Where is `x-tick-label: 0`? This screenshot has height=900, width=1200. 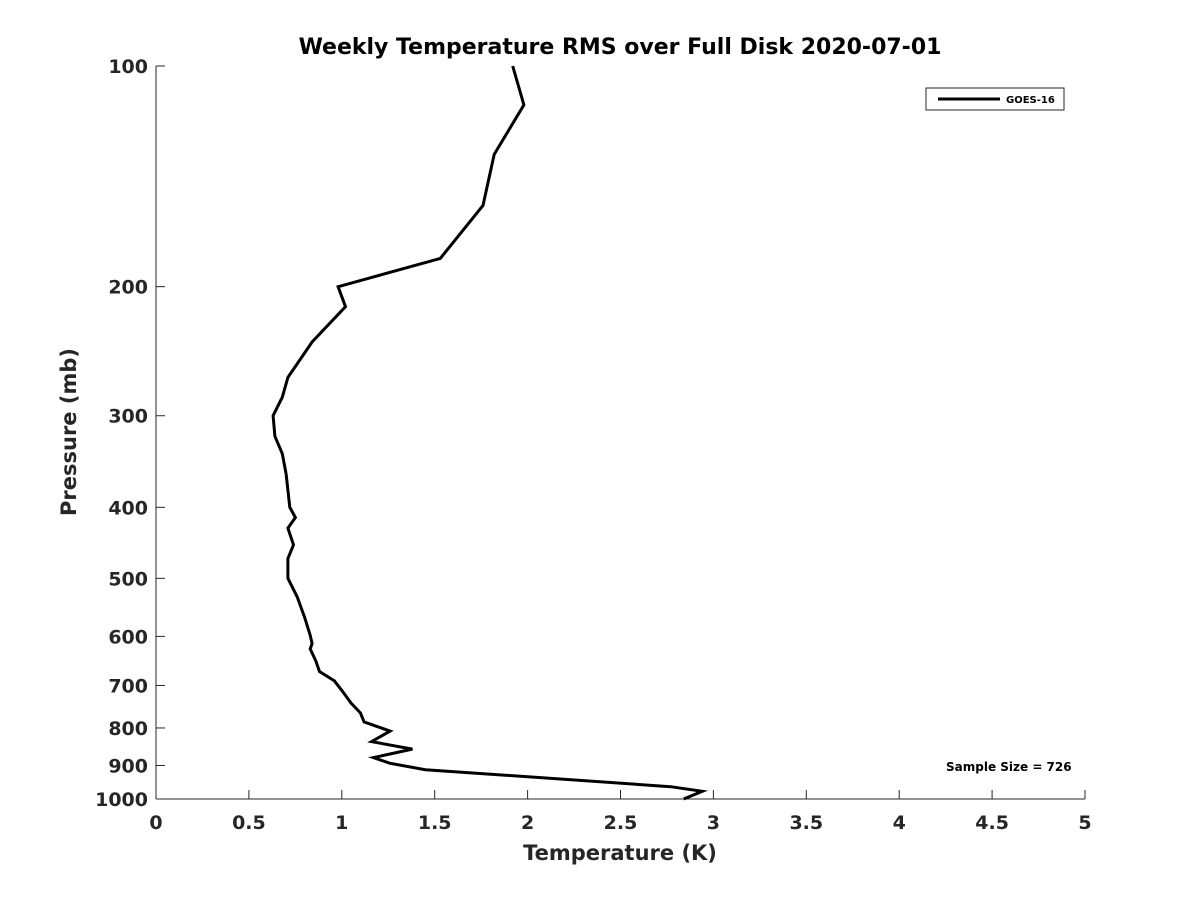 x-tick-label: 0 is located at coordinates (155, 823).